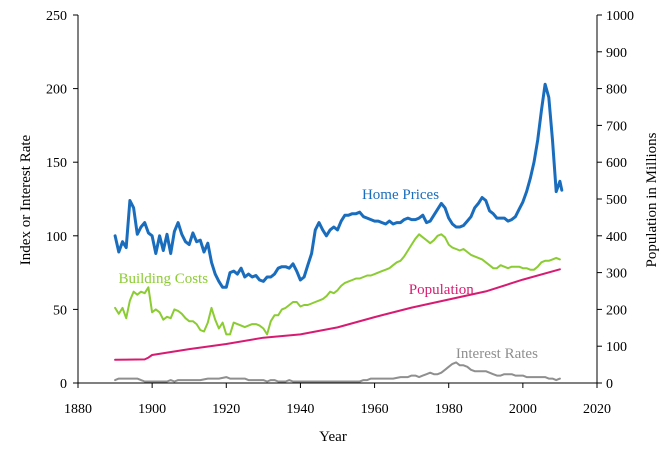 This screenshot has width=666, height=468. I want to click on left-y-tick-label: 0, so click(63, 384).